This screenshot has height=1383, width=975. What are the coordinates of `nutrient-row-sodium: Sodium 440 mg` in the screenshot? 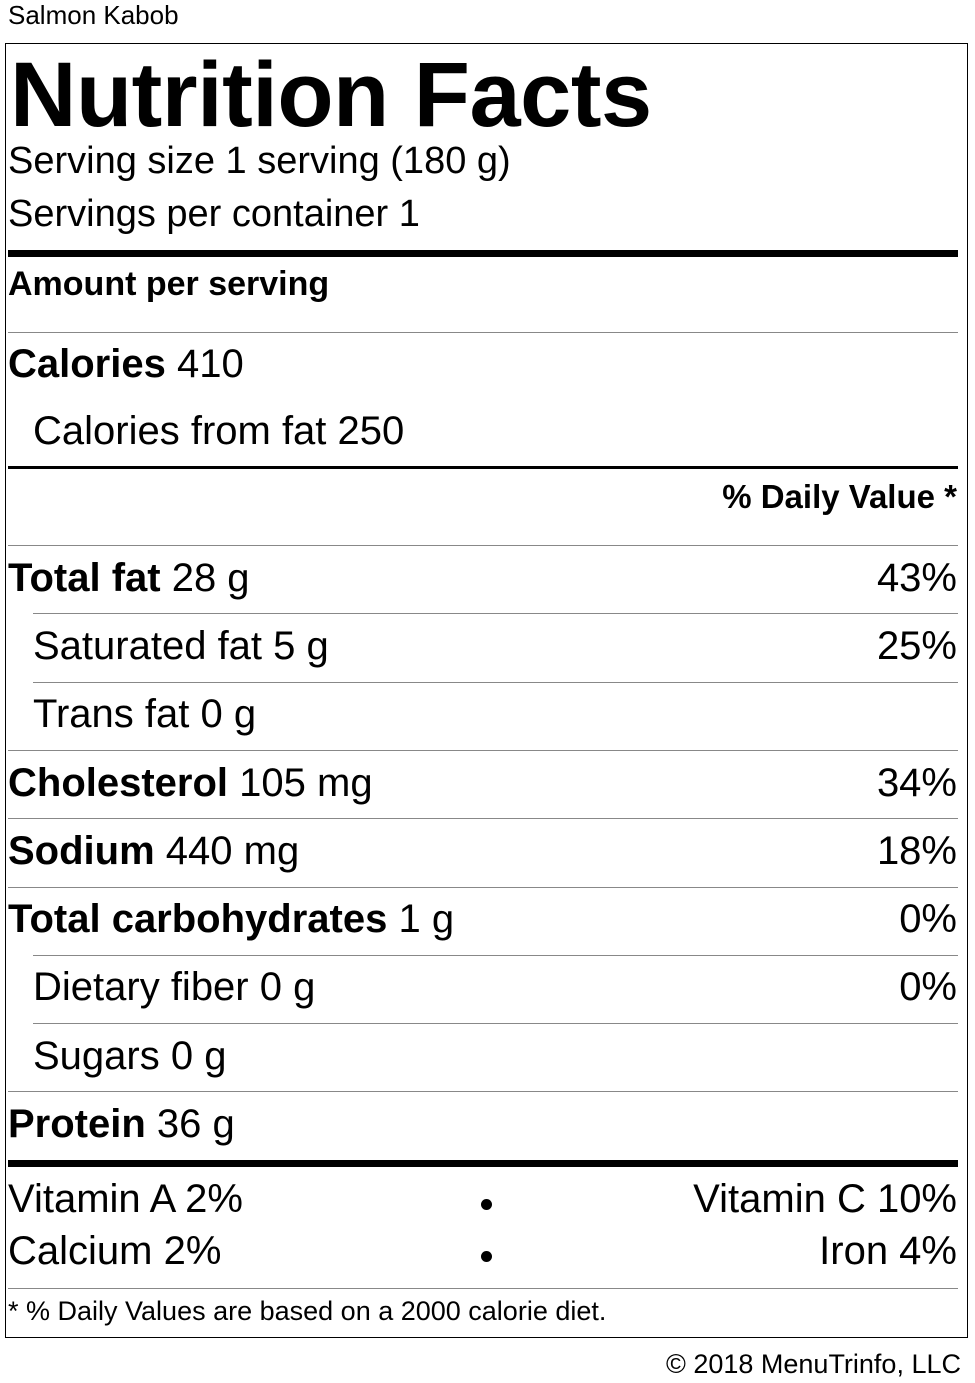 It's located at (153, 851).